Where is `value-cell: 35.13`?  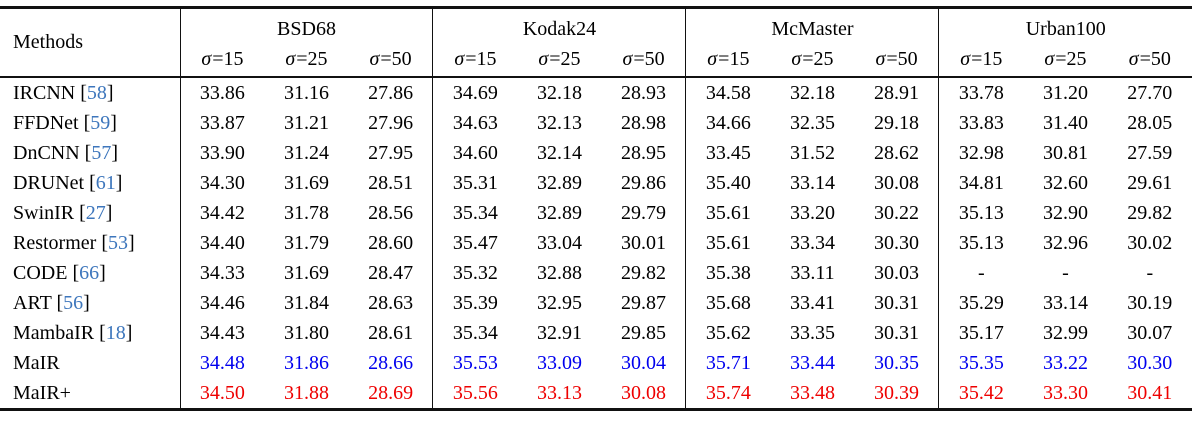 value-cell: 35.13 is located at coordinates (981, 213).